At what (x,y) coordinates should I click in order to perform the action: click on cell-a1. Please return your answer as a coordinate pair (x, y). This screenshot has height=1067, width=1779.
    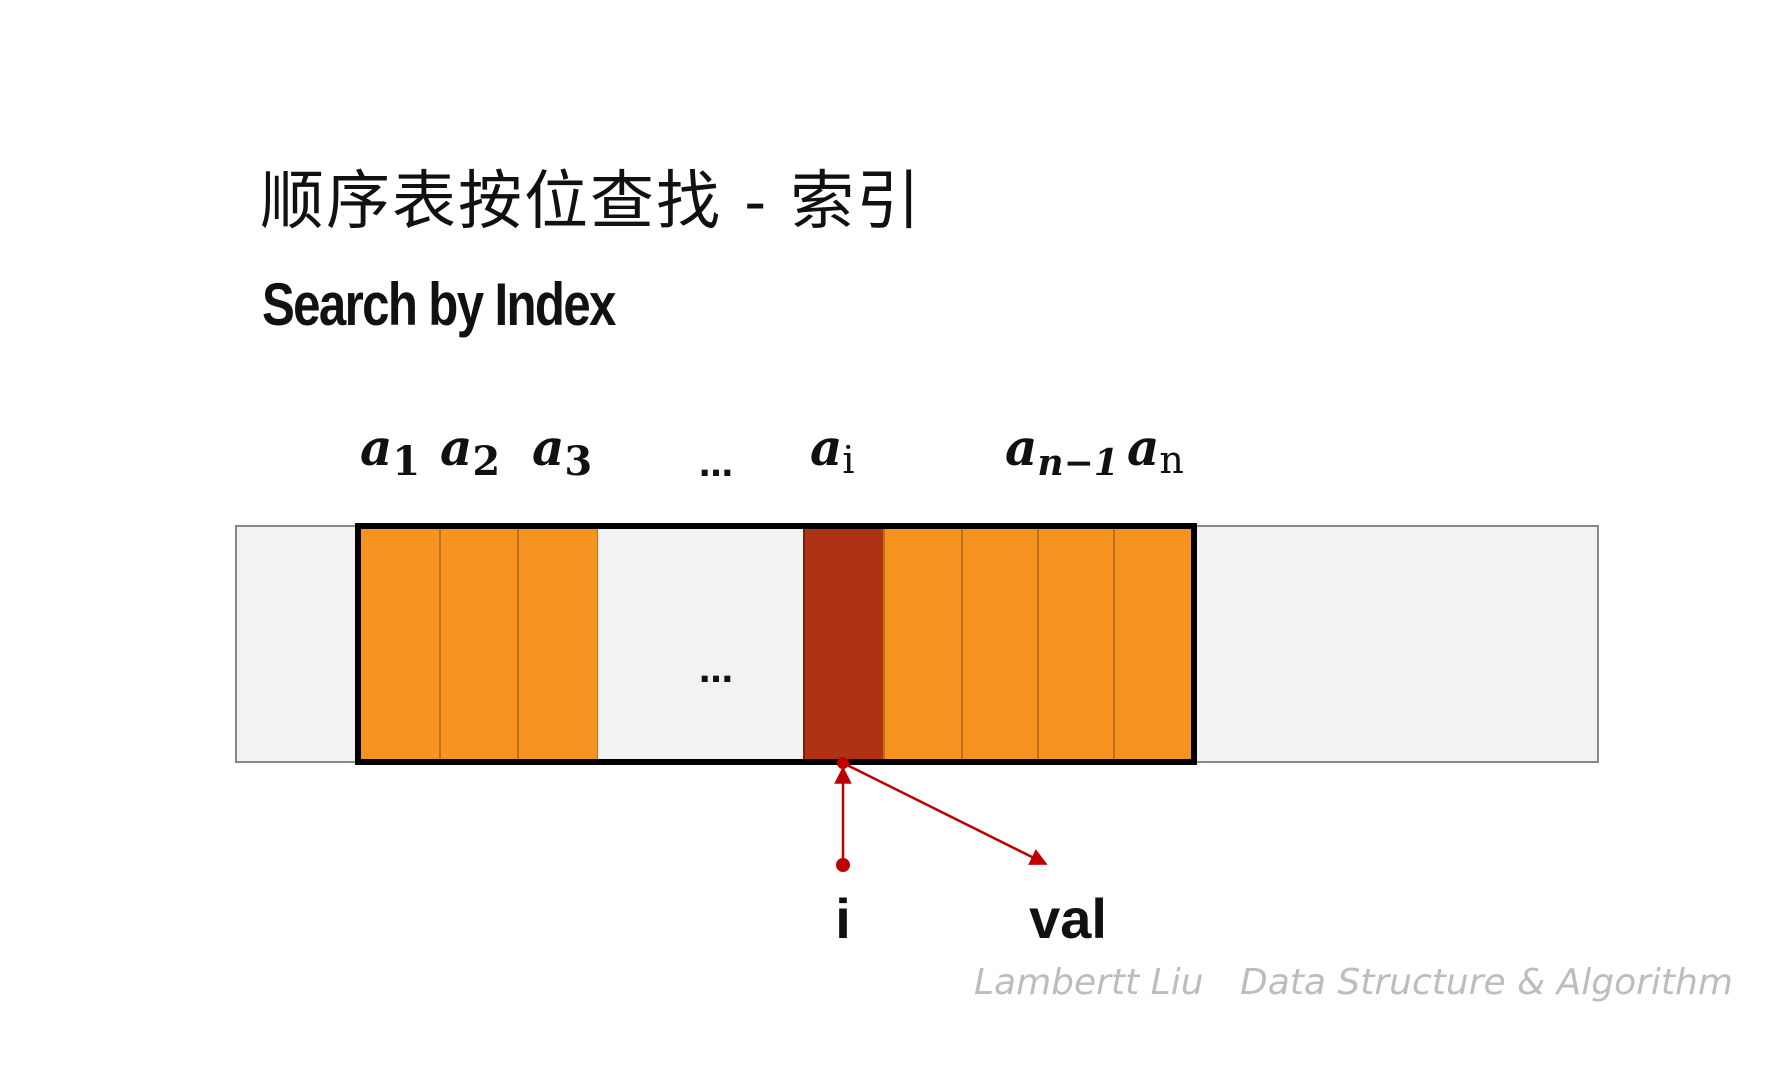
    Looking at the image, I should click on (399, 644).